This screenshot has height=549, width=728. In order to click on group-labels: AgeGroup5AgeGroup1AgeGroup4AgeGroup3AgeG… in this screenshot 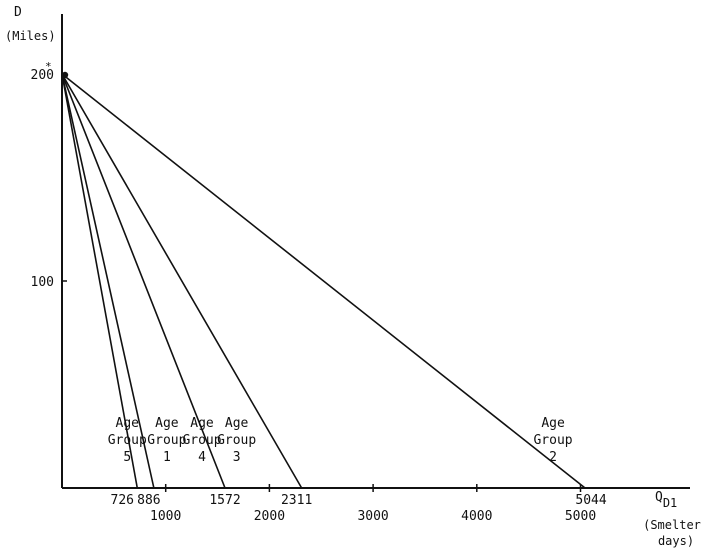, I will do `click(340, 440)`.